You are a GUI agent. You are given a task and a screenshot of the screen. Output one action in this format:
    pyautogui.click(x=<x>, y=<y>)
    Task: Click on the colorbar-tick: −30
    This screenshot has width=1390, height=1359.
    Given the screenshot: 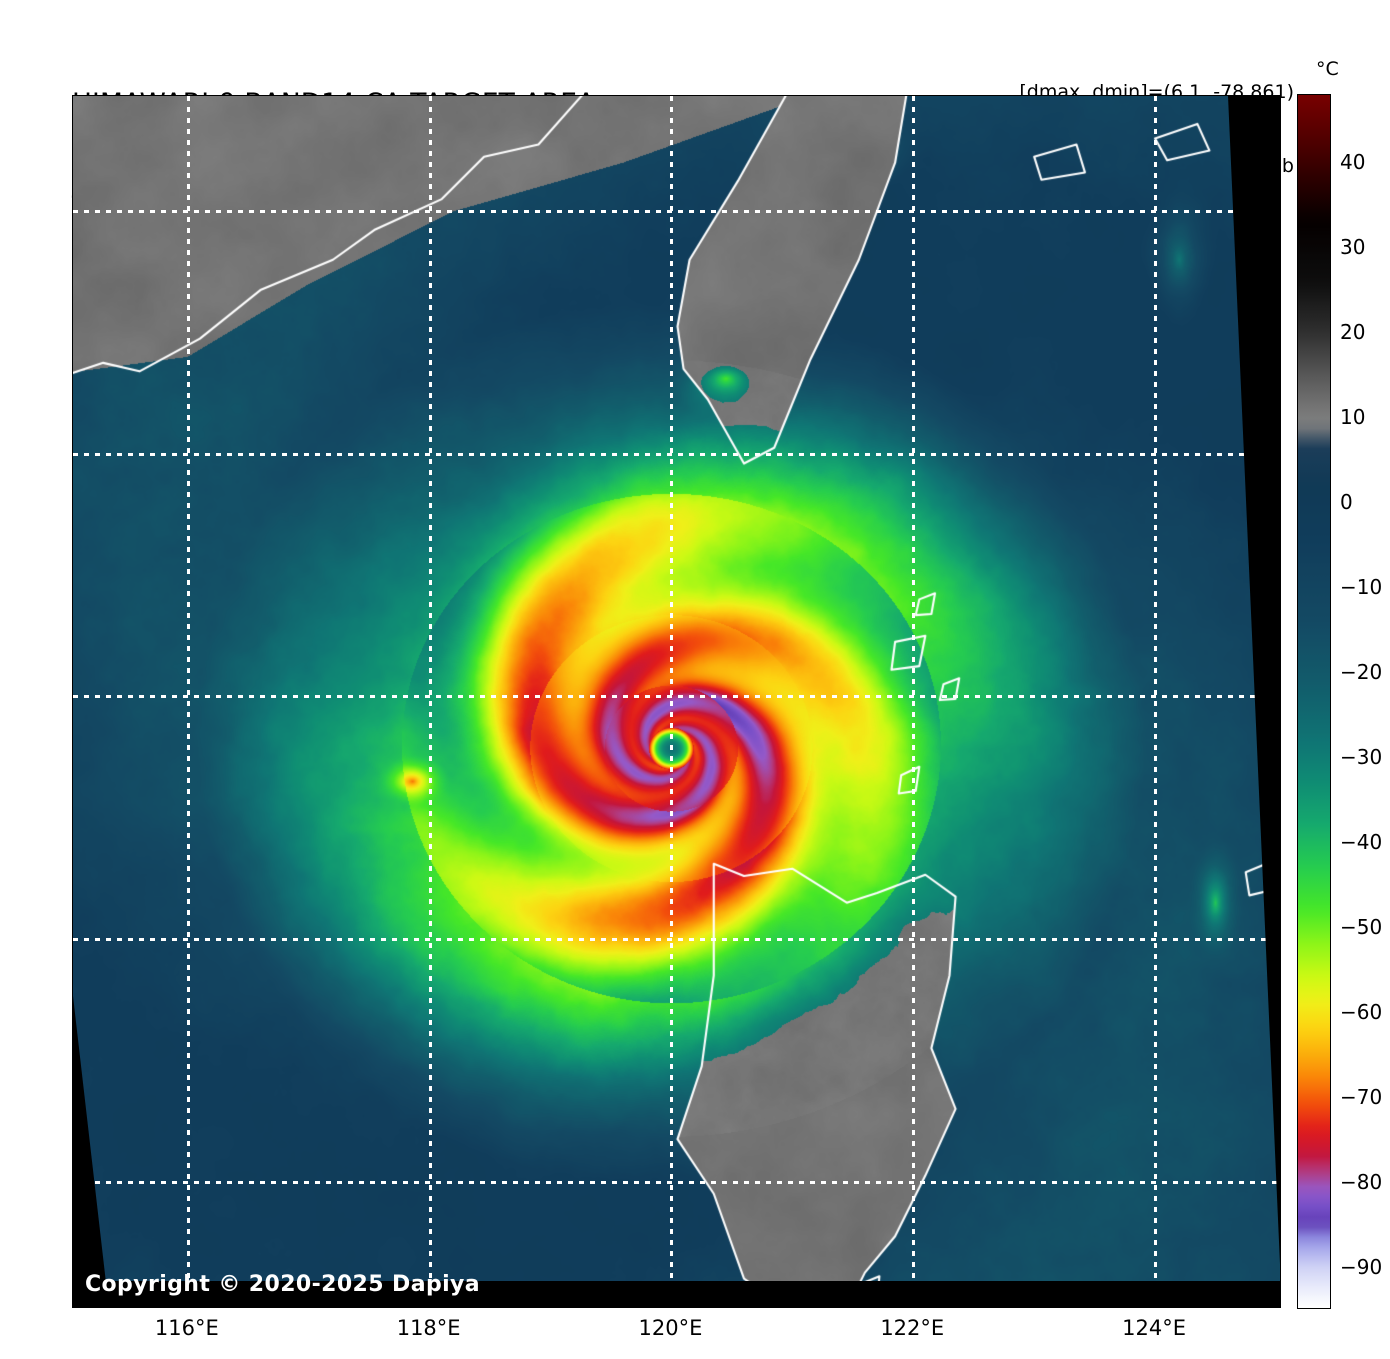 What is the action you would take?
    pyautogui.click(x=1361, y=756)
    